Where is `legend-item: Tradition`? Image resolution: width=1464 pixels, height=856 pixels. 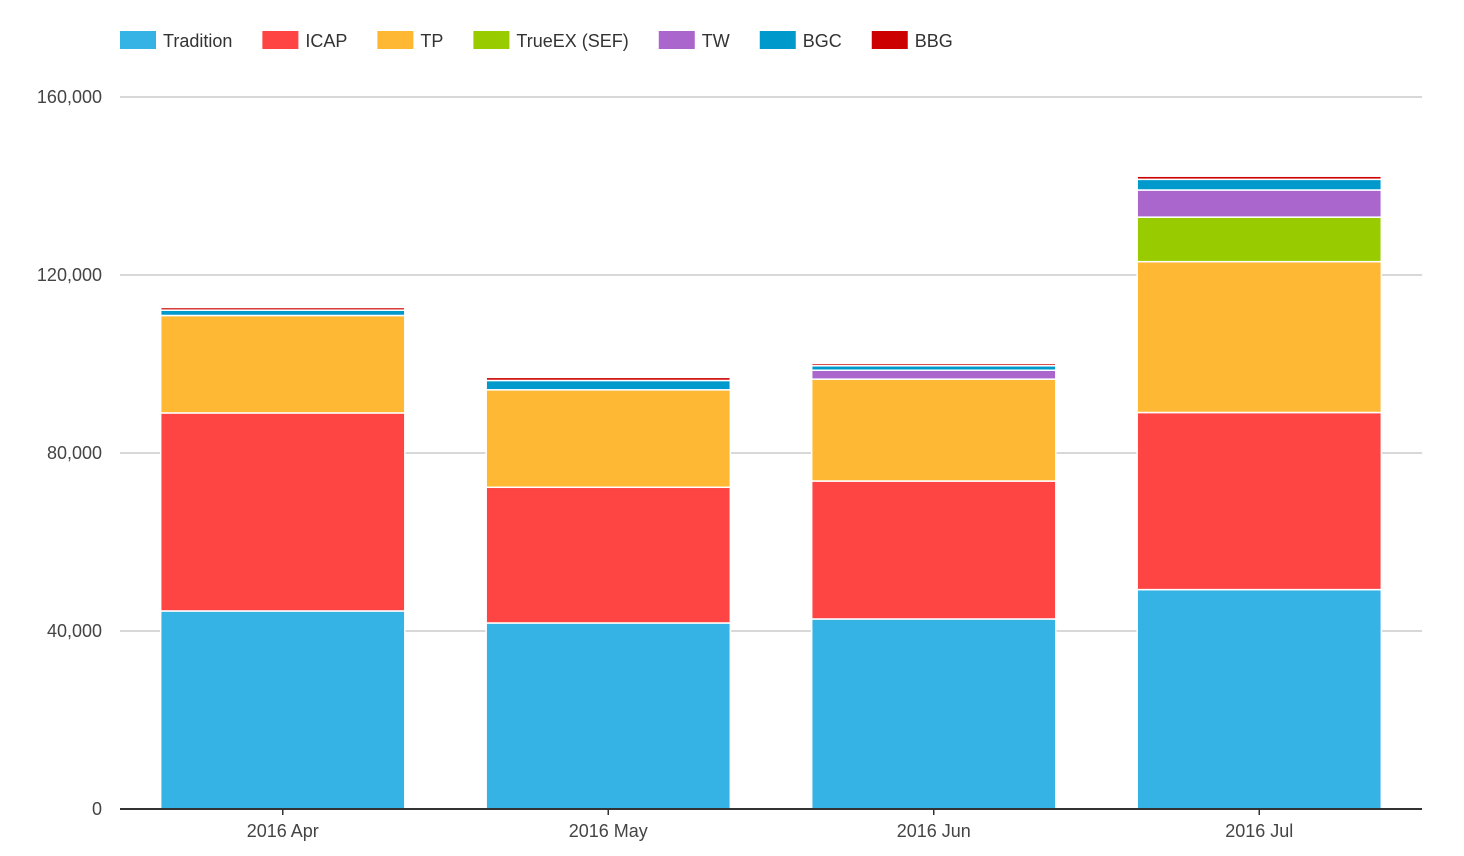
legend-item: Tradition is located at coordinates (176, 41).